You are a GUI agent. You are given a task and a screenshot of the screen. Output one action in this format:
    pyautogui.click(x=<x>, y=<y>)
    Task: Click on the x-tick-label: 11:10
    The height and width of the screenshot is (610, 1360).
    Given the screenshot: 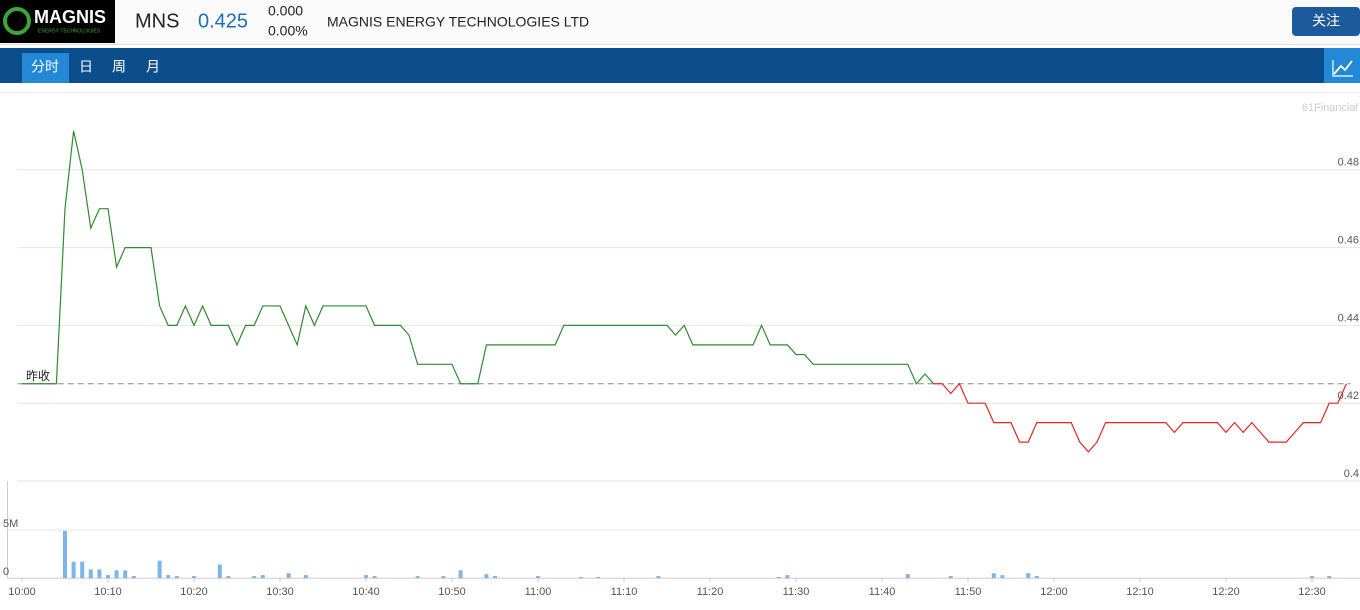 What is the action you would take?
    pyautogui.click(x=624, y=592)
    